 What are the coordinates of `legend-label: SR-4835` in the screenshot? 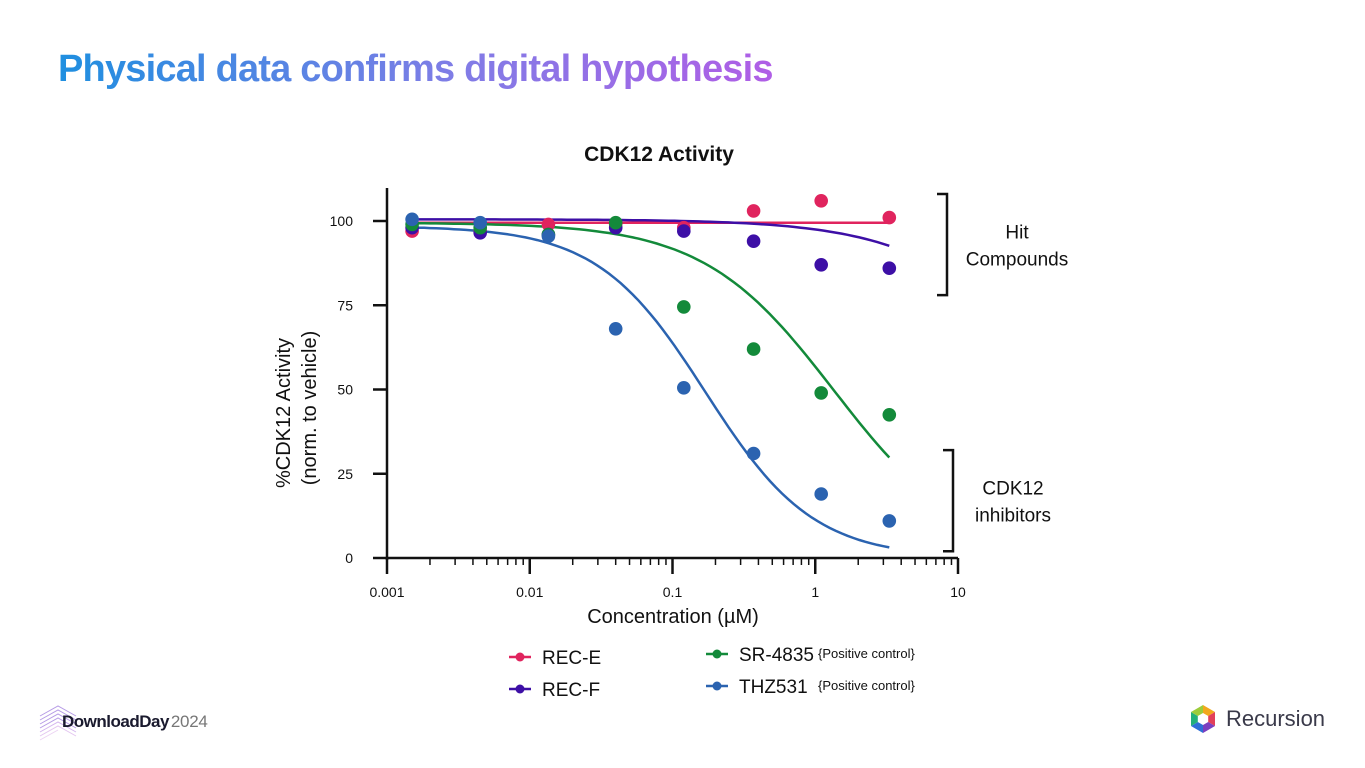 It's located at (776, 655).